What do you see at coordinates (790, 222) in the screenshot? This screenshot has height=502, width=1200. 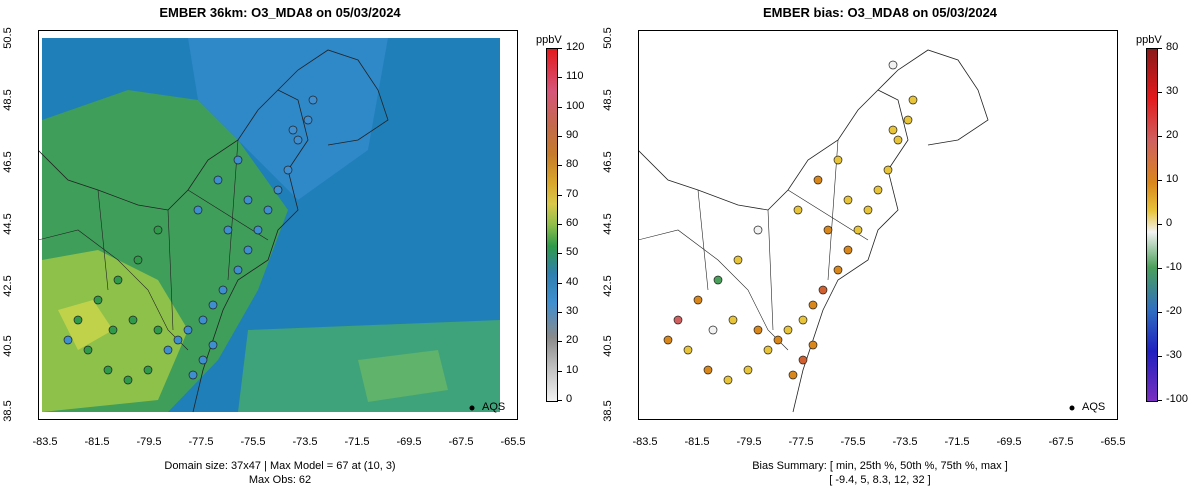 I see `aqs-sites-bias` at bounding box center [790, 222].